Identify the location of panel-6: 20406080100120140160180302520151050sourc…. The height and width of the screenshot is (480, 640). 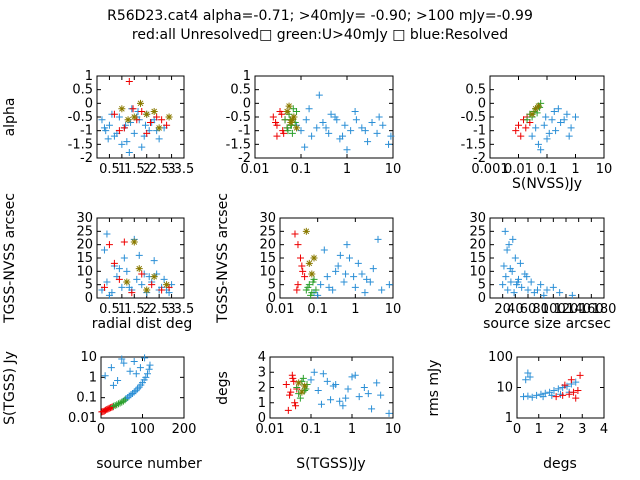
(542, 271).